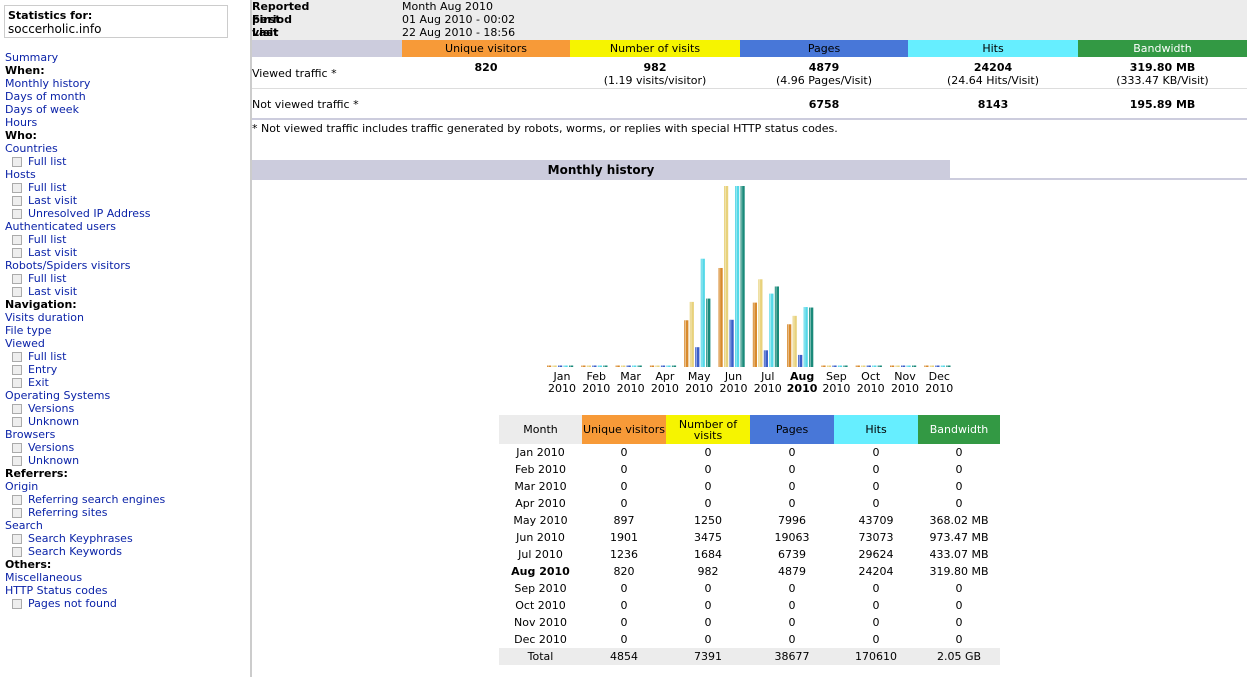 This screenshot has width=1247, height=677. What do you see at coordinates (85, 70) in the screenshot?
I see `menu-item-when: When:` at bounding box center [85, 70].